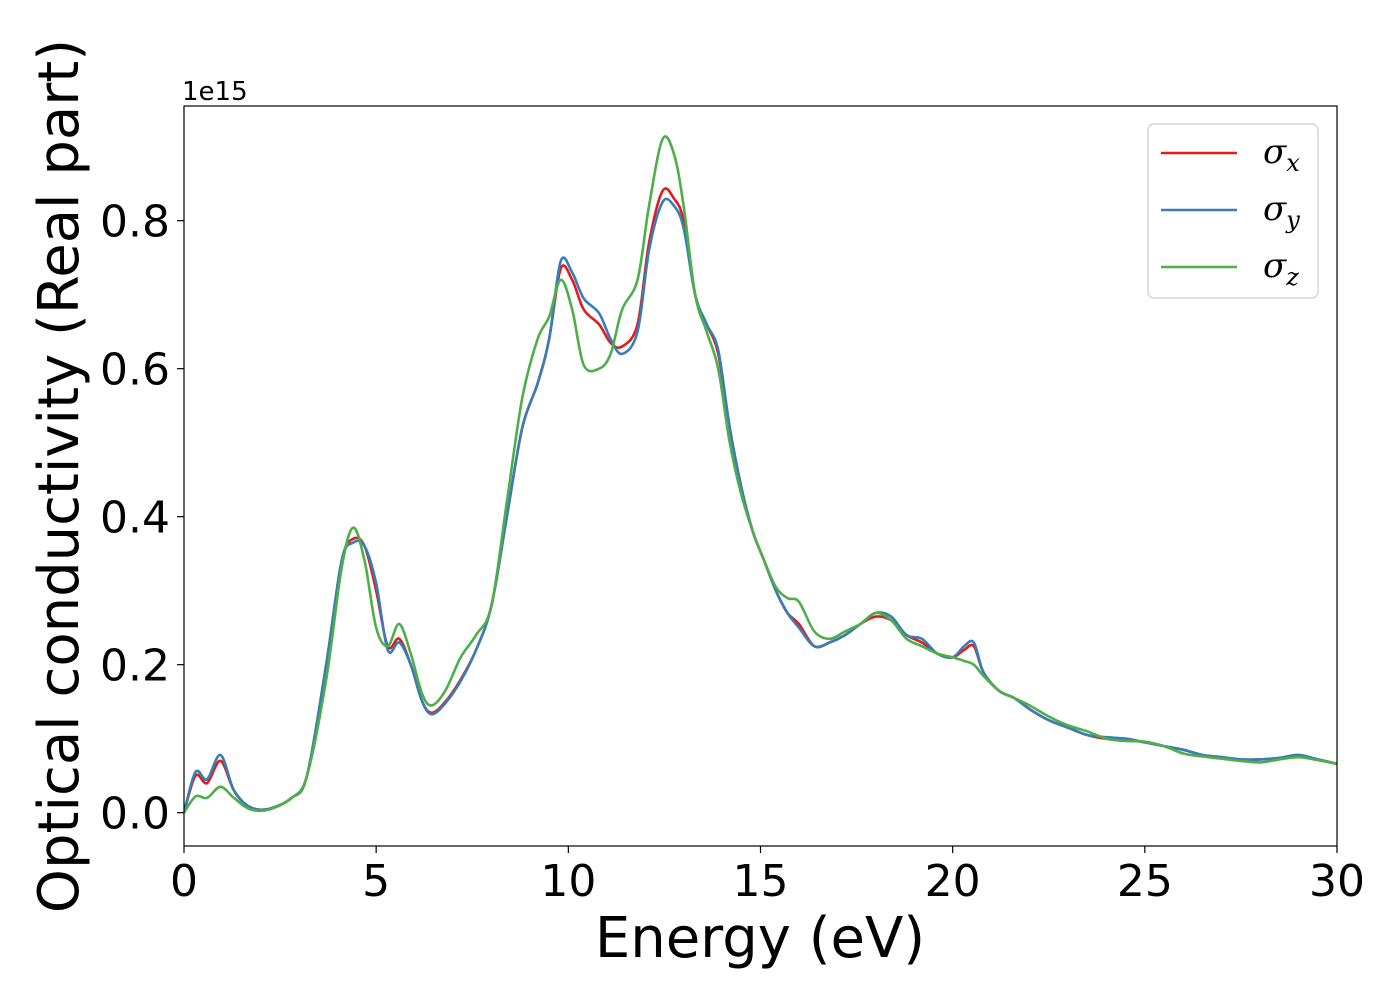 The image size is (1400, 1000). What do you see at coordinates (184, 881) in the screenshot?
I see `x-tick-label: 0` at bounding box center [184, 881].